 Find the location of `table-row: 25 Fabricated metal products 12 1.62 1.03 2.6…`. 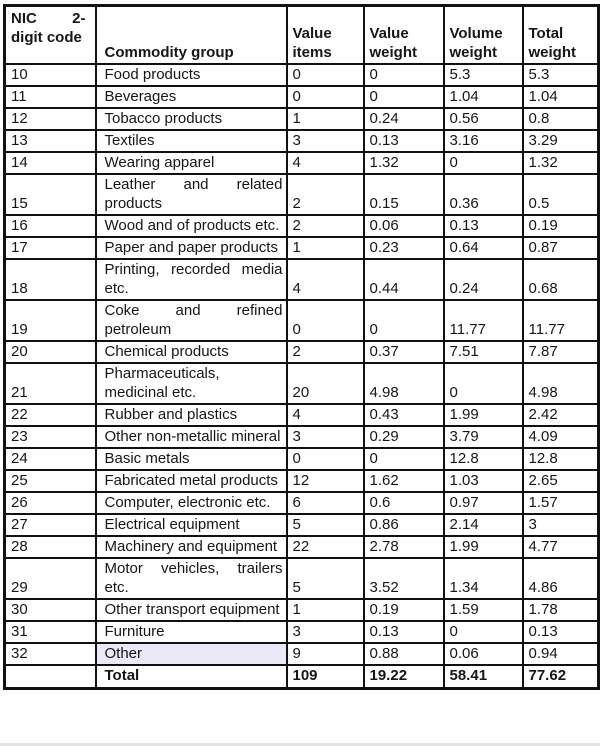

table-row: 25 Fabricated metal products 12 1.62 1.03 2.6… is located at coordinates (301, 480).